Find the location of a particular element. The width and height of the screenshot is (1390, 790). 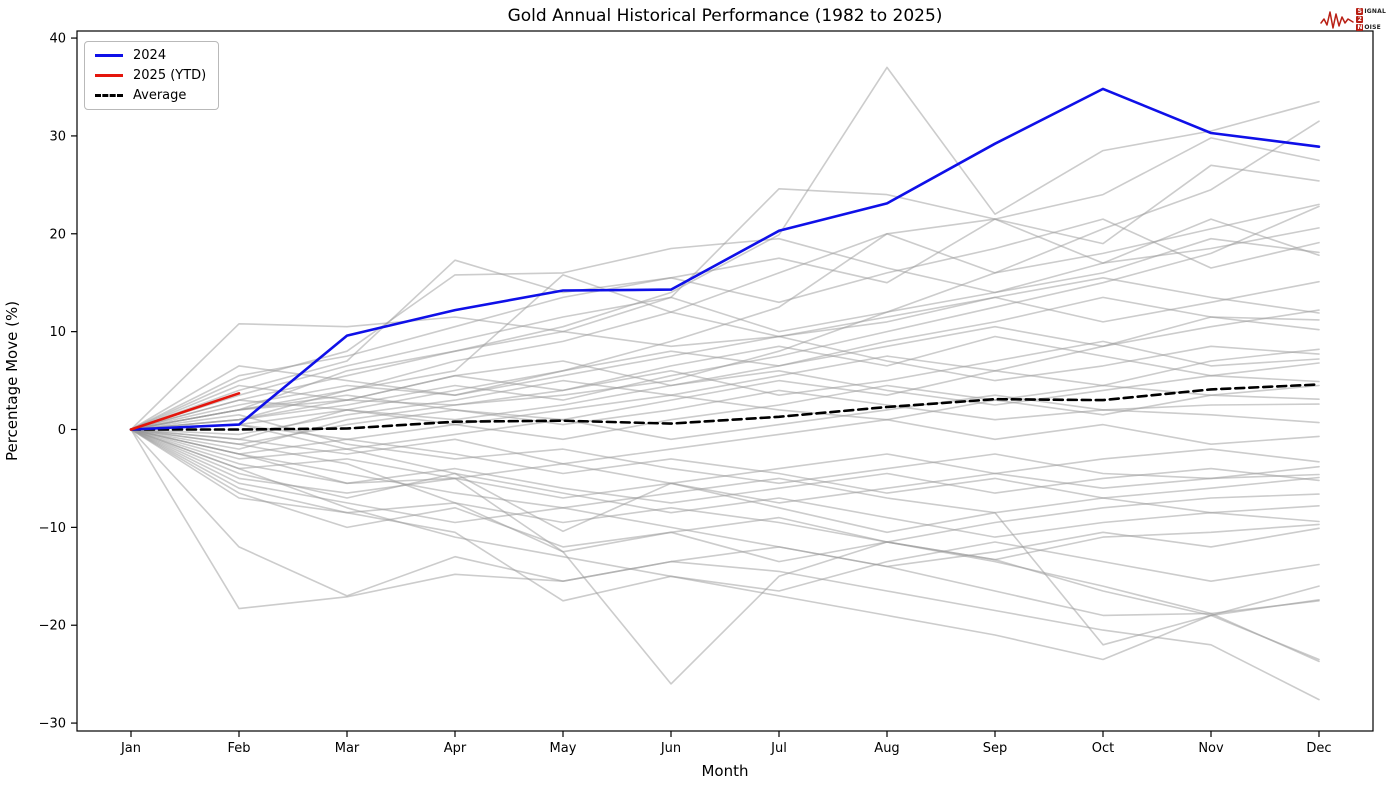

svg-text: Jun is located at coordinates (670, 748).